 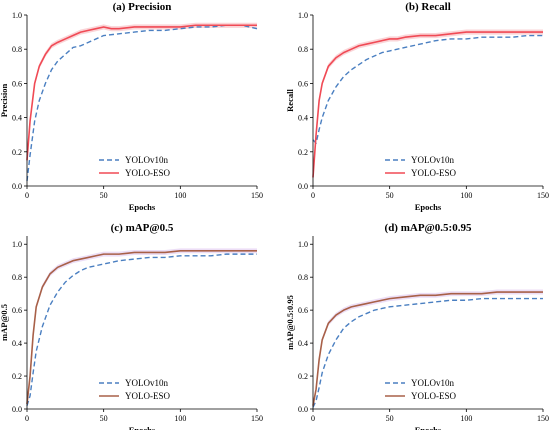 What do you see at coordinates (428, 228) in the screenshot?
I see `chart-title: (d) mAP@0.5:0.95` at bounding box center [428, 228].